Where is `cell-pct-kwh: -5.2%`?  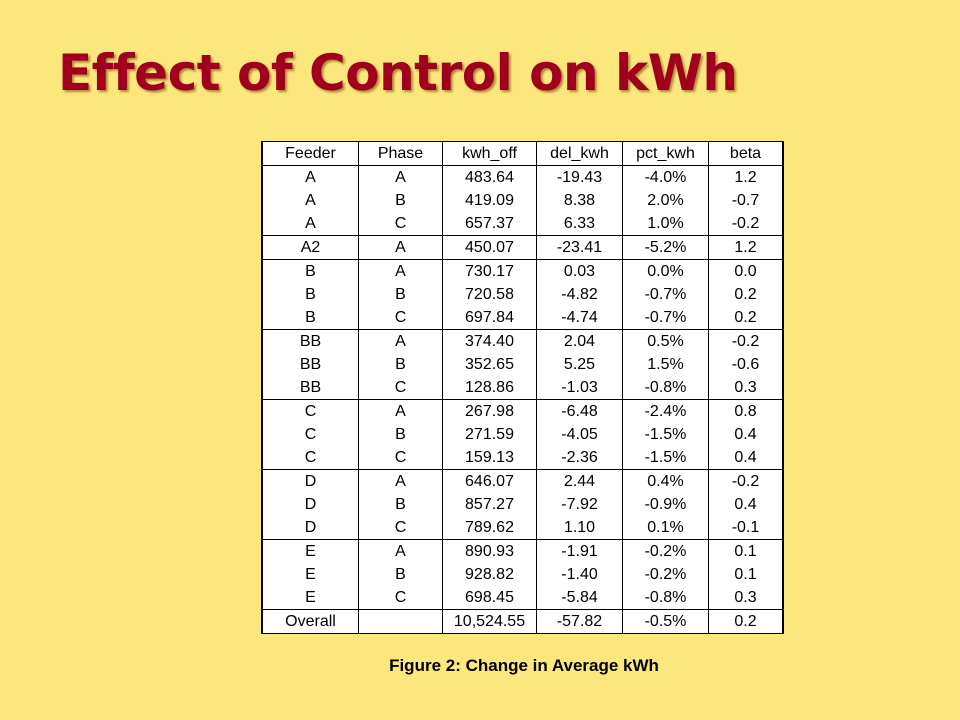
cell-pct-kwh: -5.2% is located at coordinates (665, 247).